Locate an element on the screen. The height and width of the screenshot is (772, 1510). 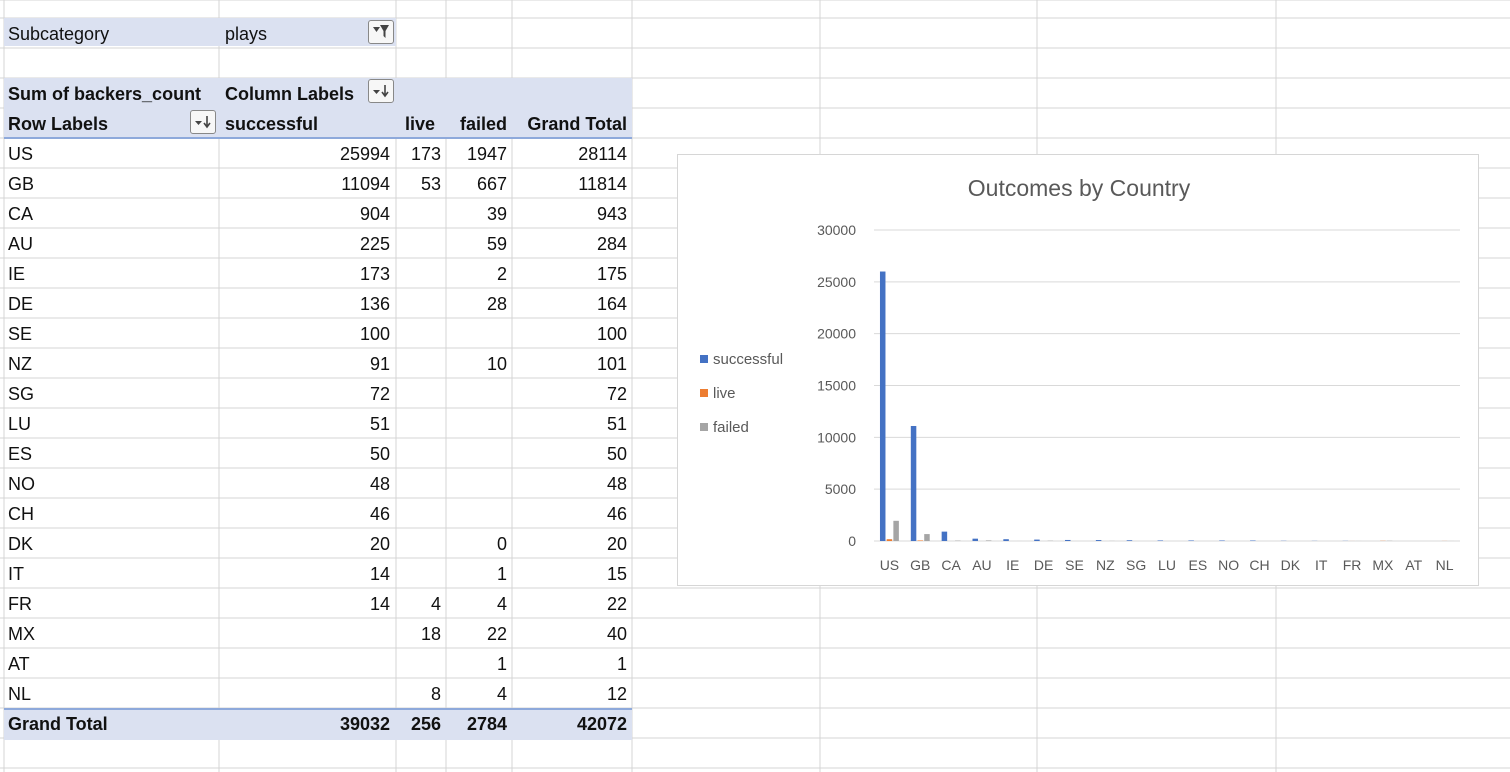
cell-failed: 667 is located at coordinates (491, 184).